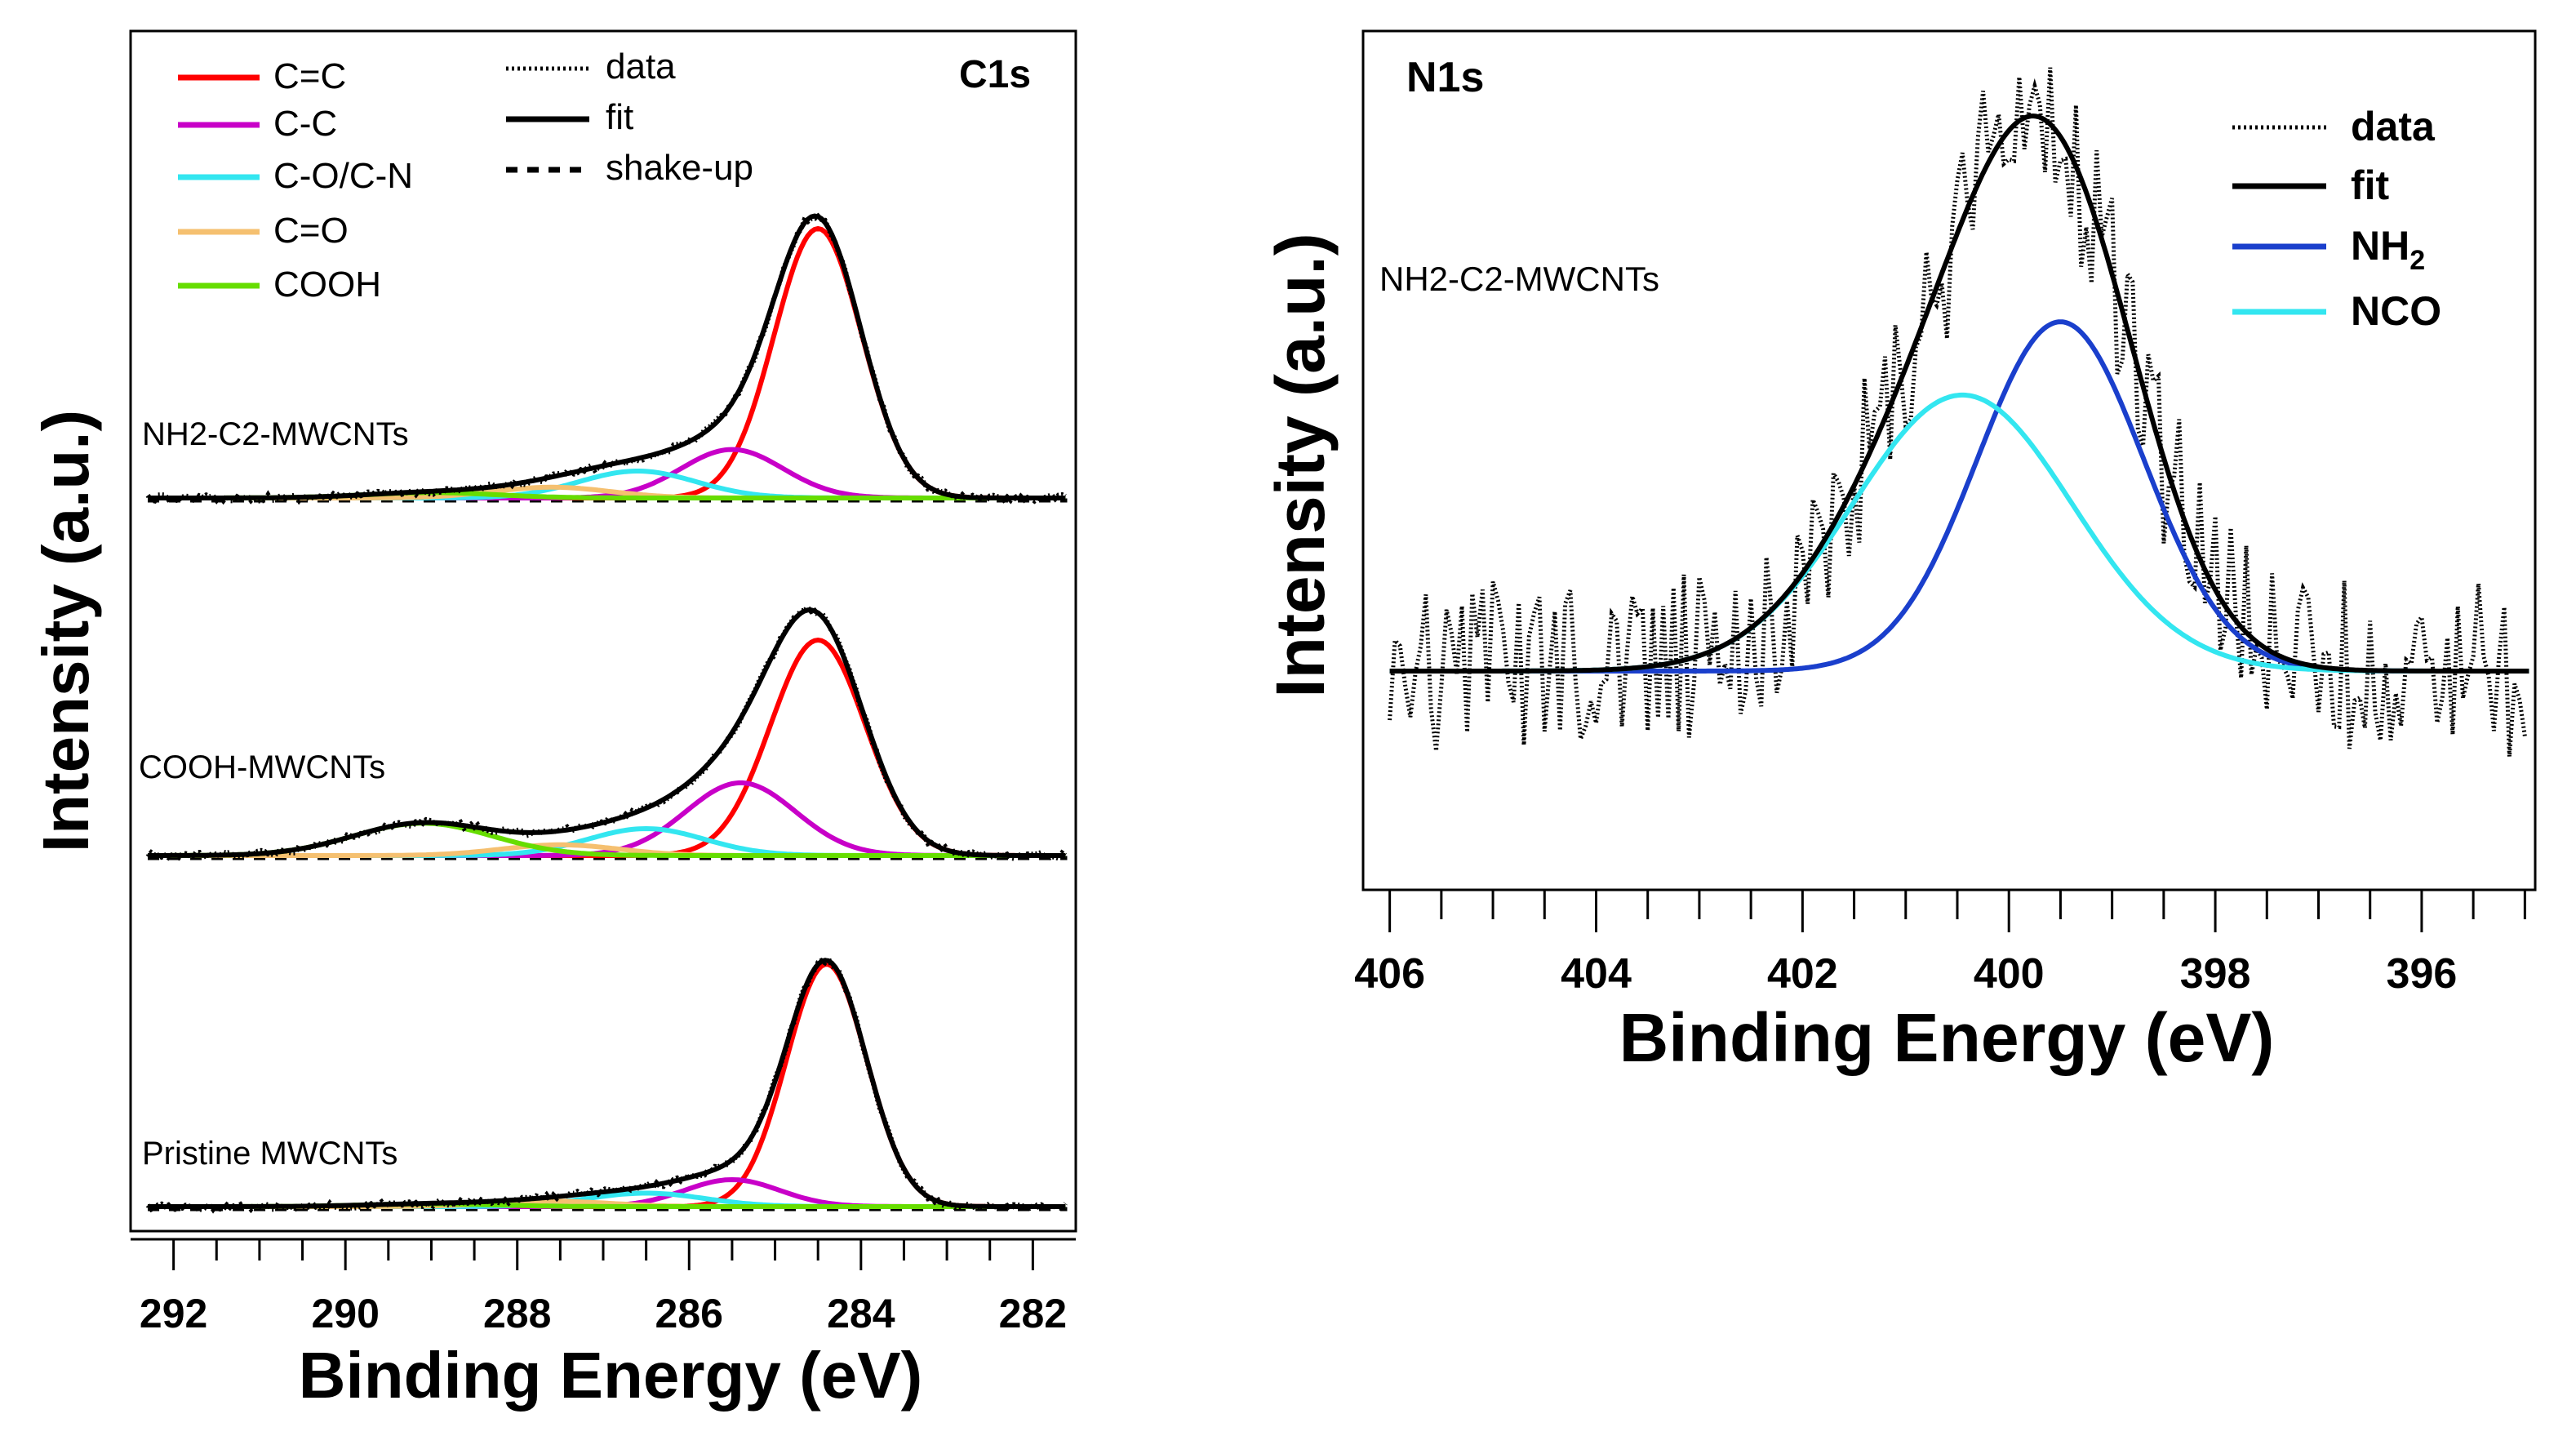 The image size is (2576, 1445). I want to click on x-tick-label: 282, so click(1033, 1313).